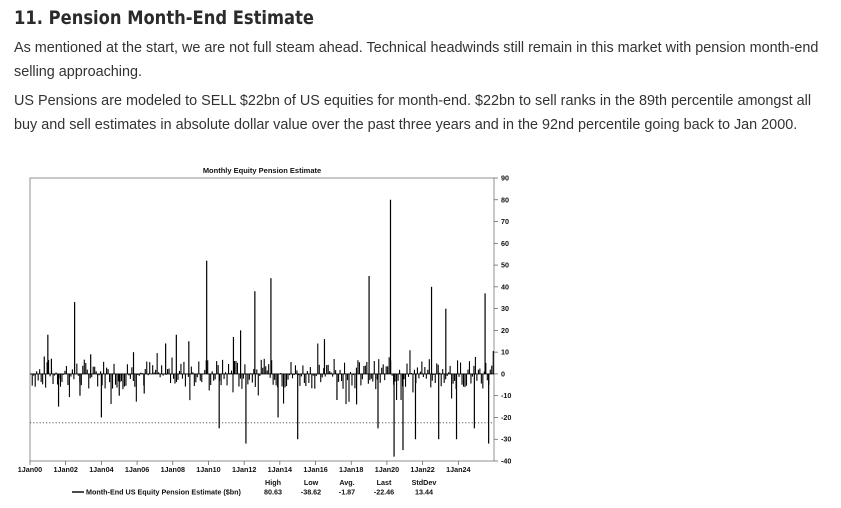 This screenshot has width=841, height=508. Describe the element at coordinates (244, 469) in the screenshot. I see `x-tick-label: 1Jan12` at that location.